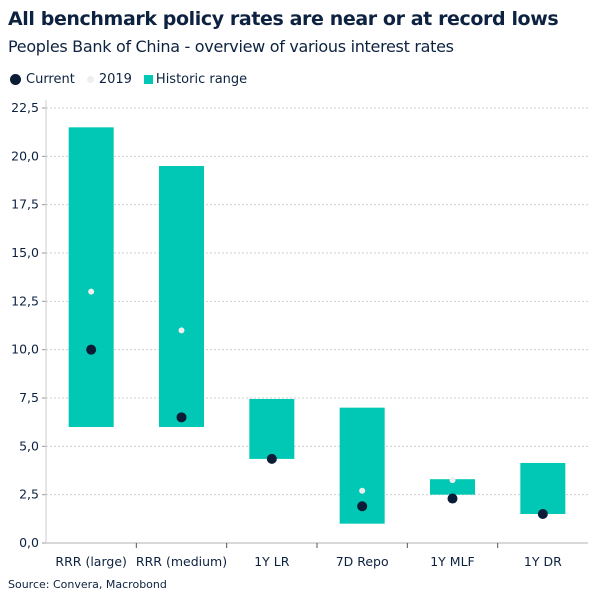  Describe the element at coordinates (272, 561) in the screenshot. I see `x-tick-label: 1Y LR` at that location.